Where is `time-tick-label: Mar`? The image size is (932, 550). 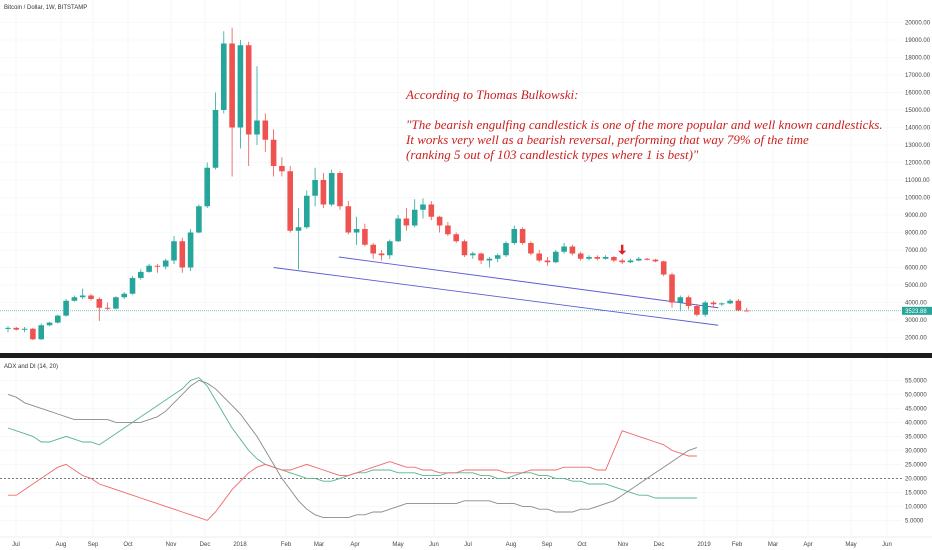
time-tick-label: Mar is located at coordinates (319, 545).